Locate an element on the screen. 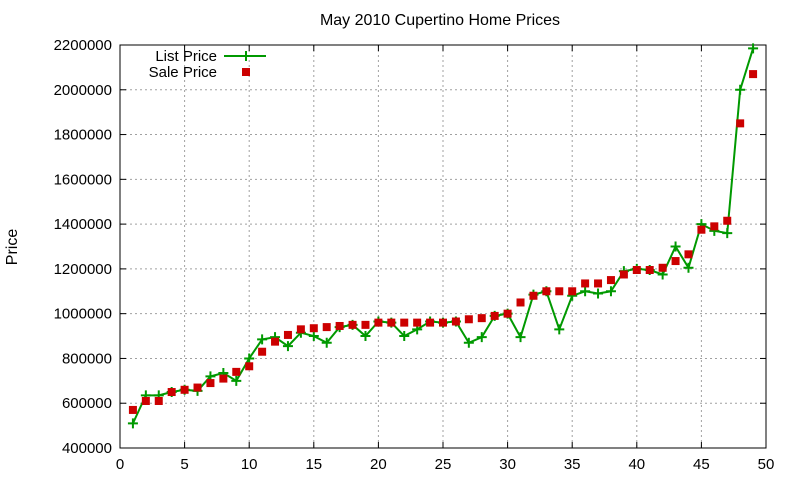 The width and height of the screenshot is (800, 480). y-tick-label: 1200000 is located at coordinates (83, 269).